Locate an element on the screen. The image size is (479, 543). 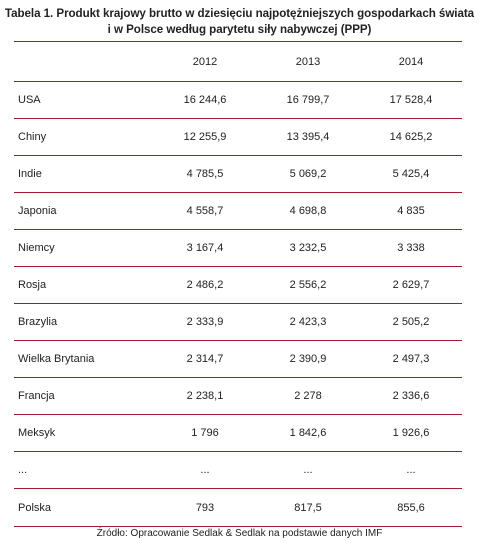
header-cell-2012: 2012 is located at coordinates (205, 61).